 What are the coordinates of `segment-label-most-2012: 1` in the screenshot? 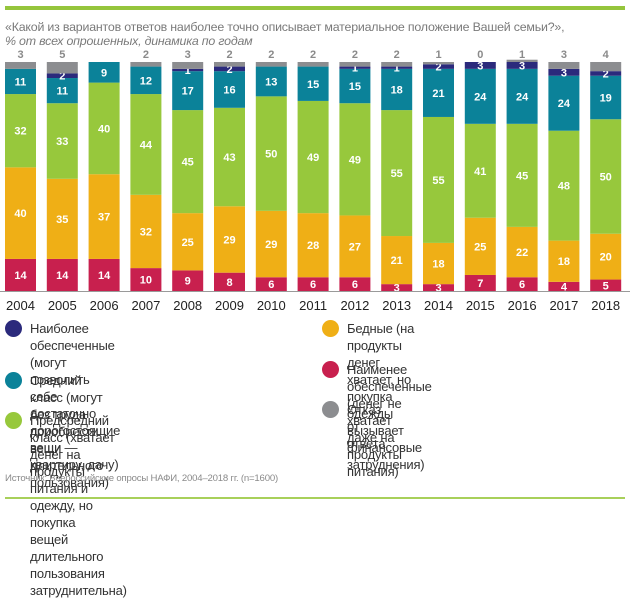 It's located at (355, 69).